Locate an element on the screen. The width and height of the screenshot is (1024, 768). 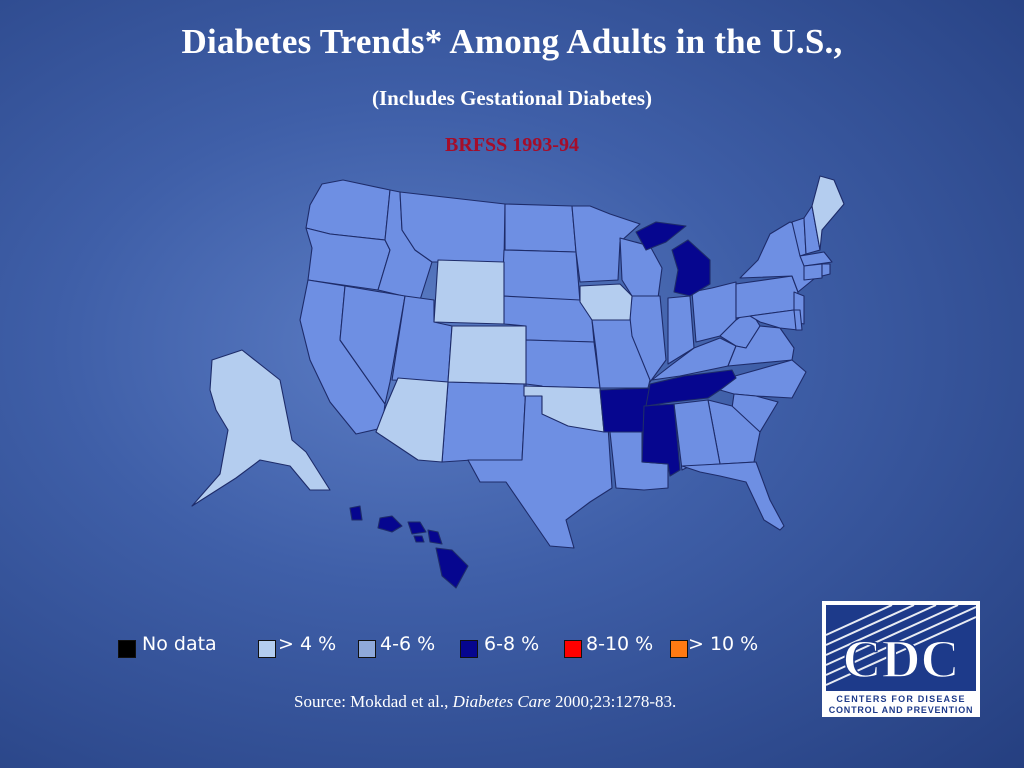
state-MS is located at coordinates (661, 440).